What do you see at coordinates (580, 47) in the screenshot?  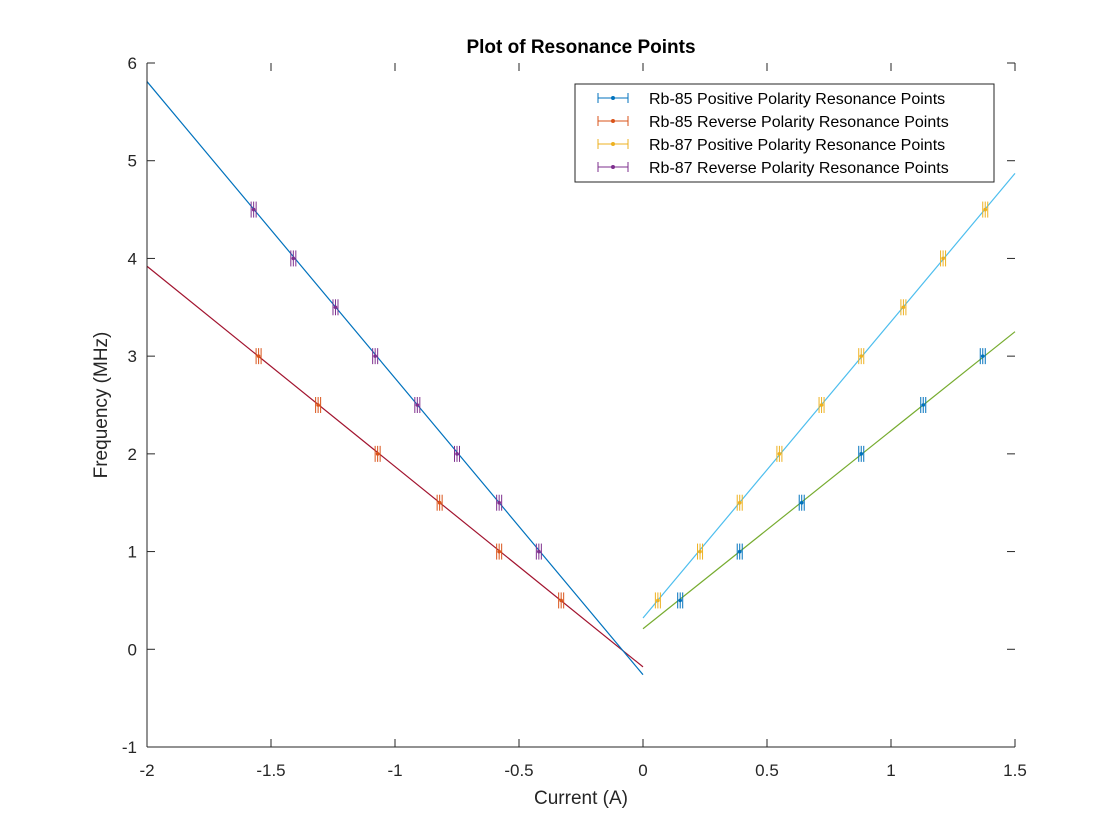 I see `chart-title: Plot of Resonance Points` at bounding box center [580, 47].